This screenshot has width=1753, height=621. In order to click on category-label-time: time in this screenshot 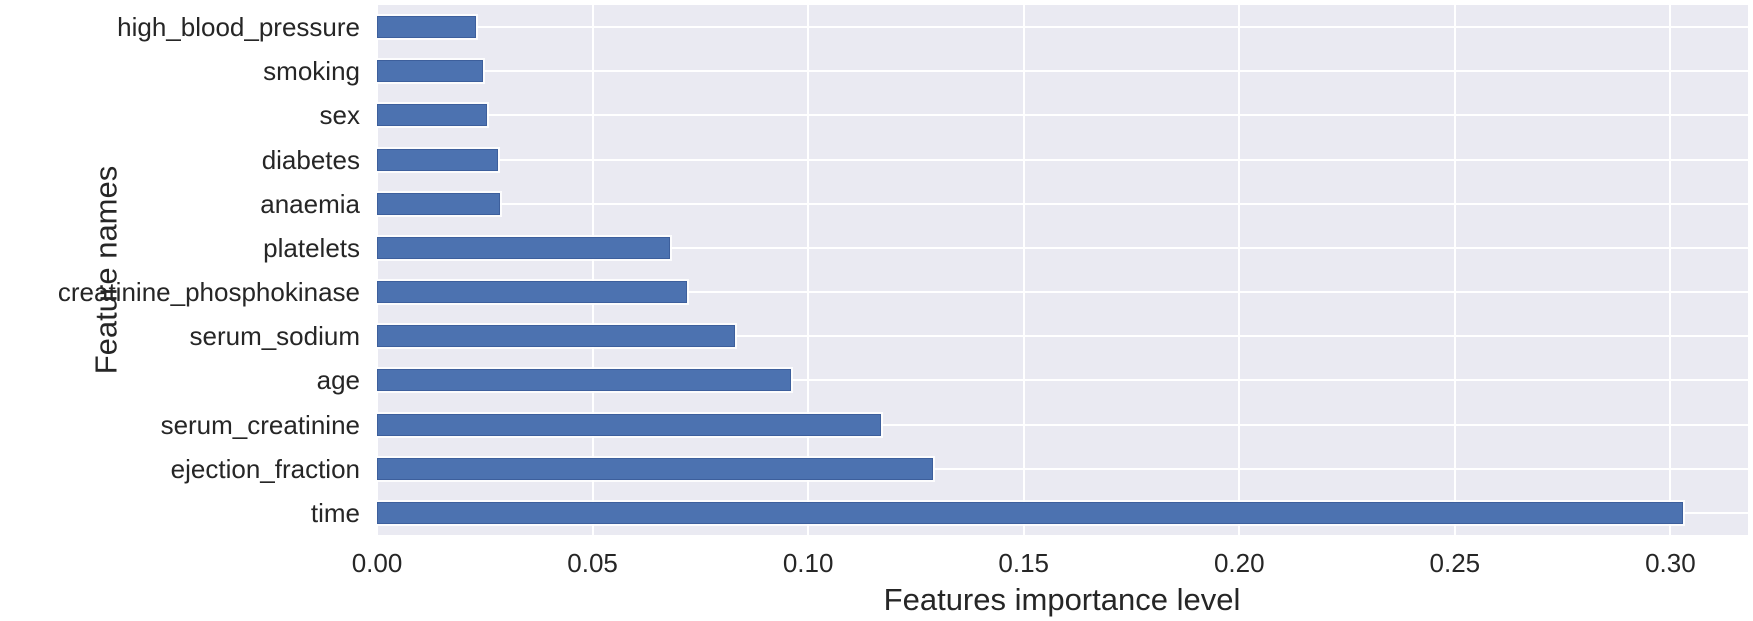, I will do `click(335, 512)`.